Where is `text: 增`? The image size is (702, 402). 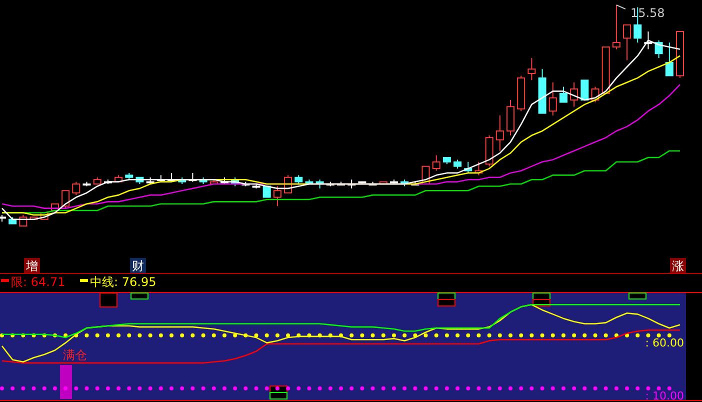 text: 增 is located at coordinates (31, 266).